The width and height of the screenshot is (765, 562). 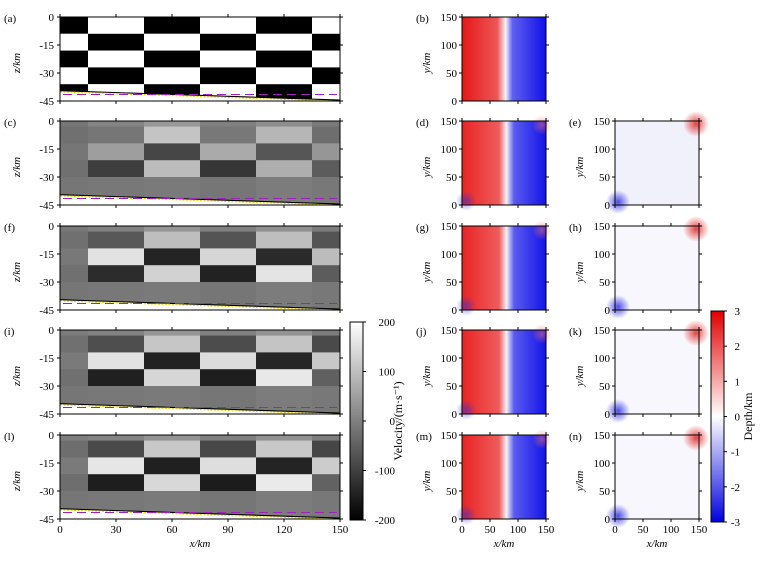 What do you see at coordinates (200, 305) in the screenshot?
I see `interface-line-yellow` at bounding box center [200, 305].